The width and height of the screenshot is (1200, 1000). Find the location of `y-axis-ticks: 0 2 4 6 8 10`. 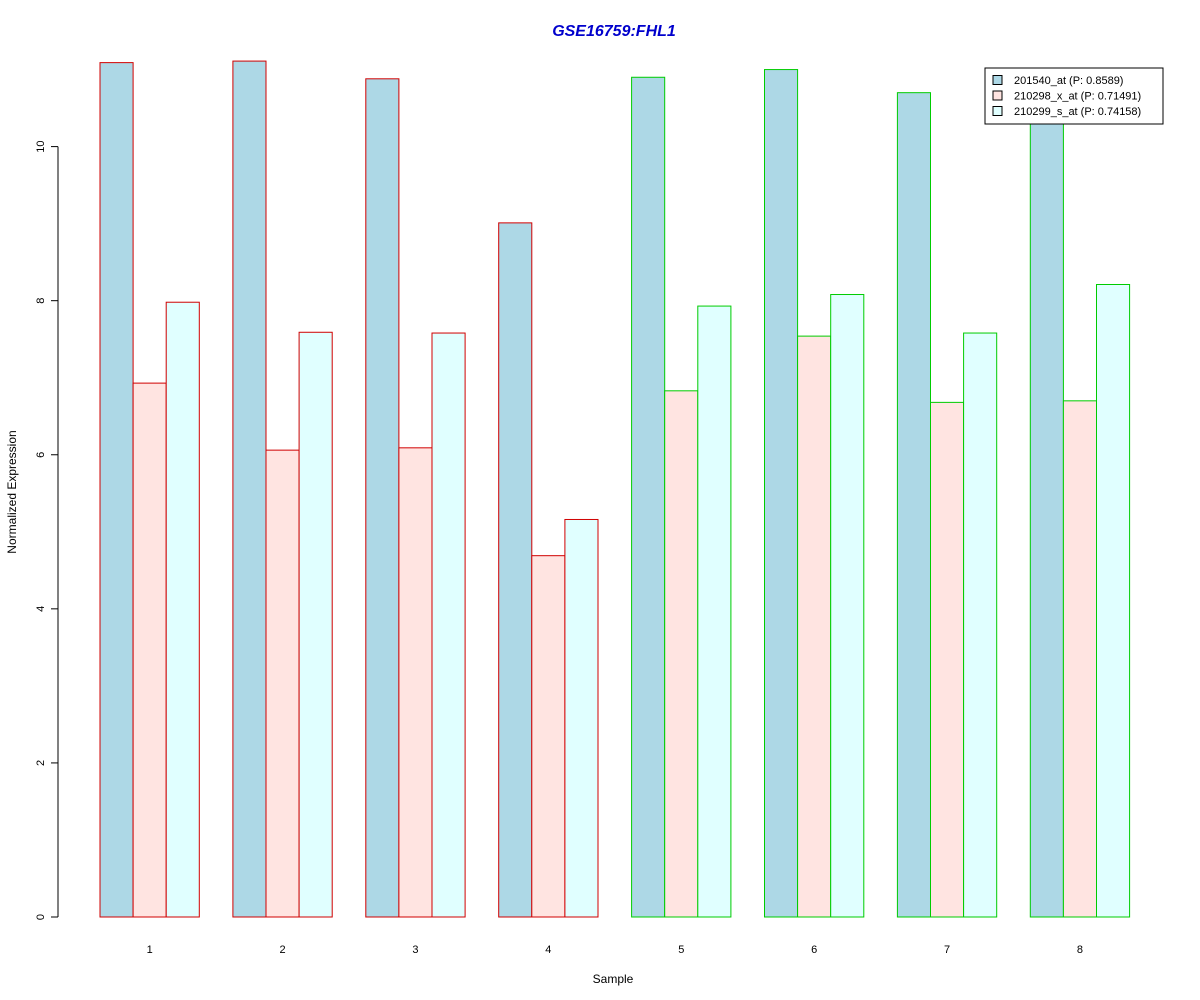

y-axis-ticks: 0 2 4 6 8 10 is located at coordinates (46, 530).